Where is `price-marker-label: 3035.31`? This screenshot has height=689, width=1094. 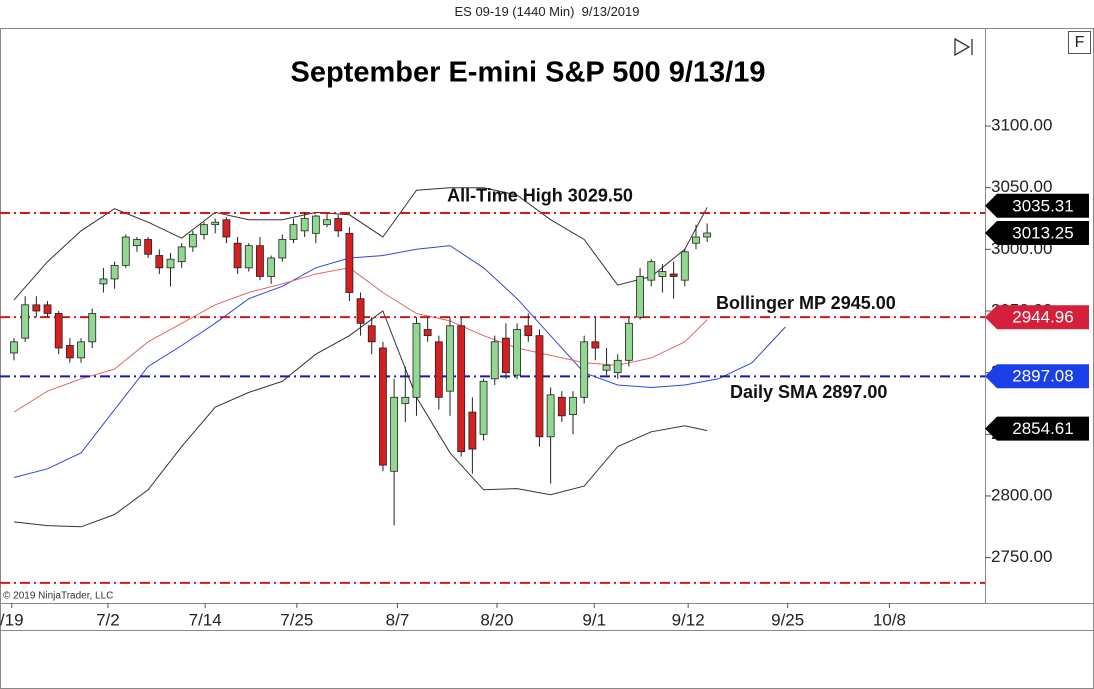
price-marker-label: 3035.31 is located at coordinates (1042, 205).